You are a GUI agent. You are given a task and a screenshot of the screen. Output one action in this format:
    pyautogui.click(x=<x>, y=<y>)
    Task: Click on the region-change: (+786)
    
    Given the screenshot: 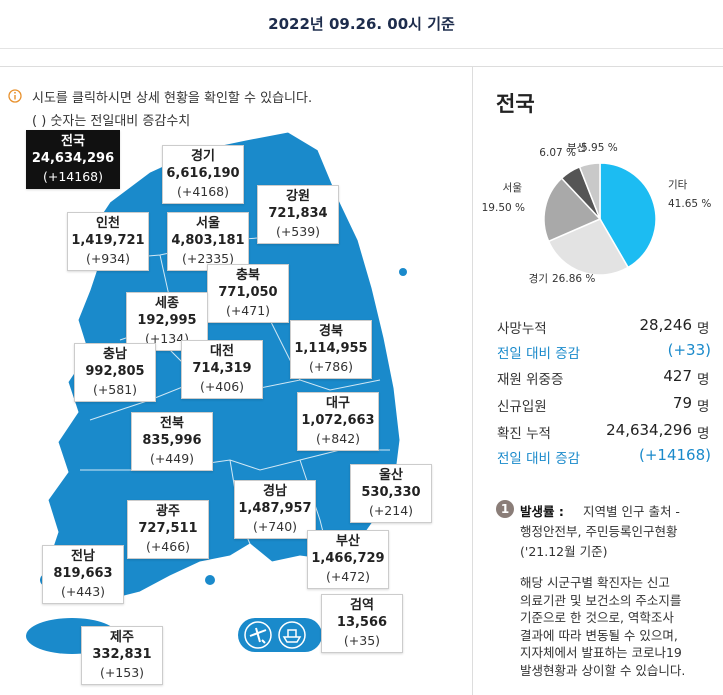 What is the action you would take?
    pyautogui.click(x=331, y=366)
    